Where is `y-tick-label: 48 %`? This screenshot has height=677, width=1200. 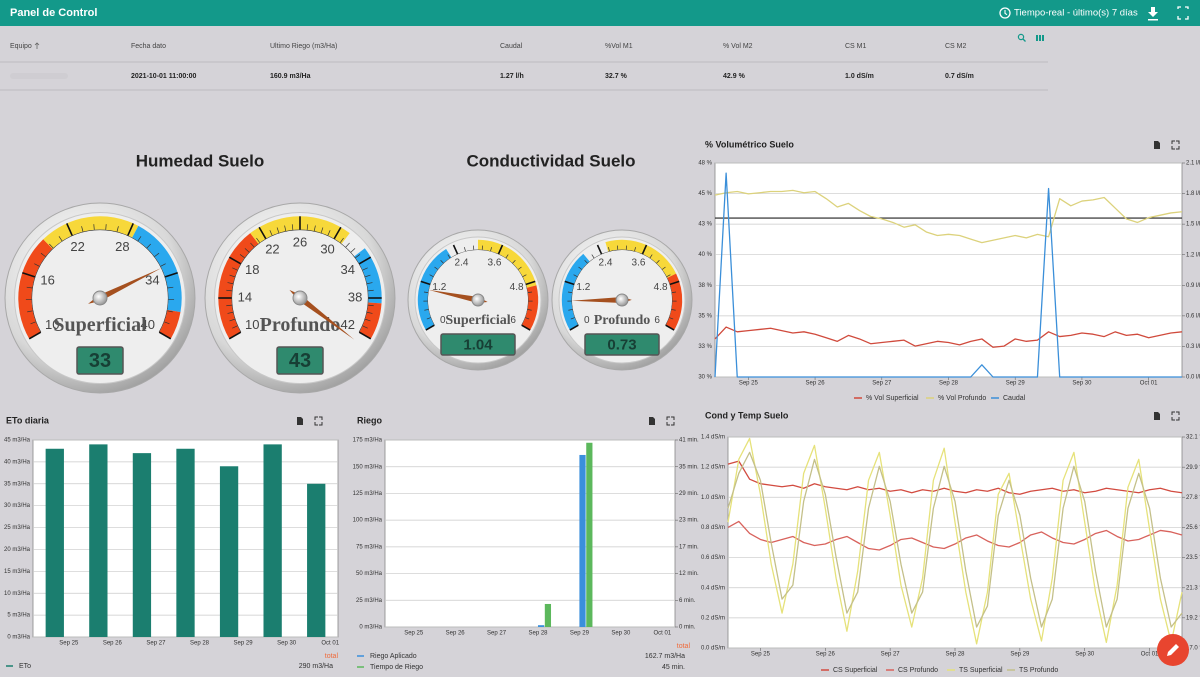
y-tick-label: 48 % is located at coordinates (705, 164).